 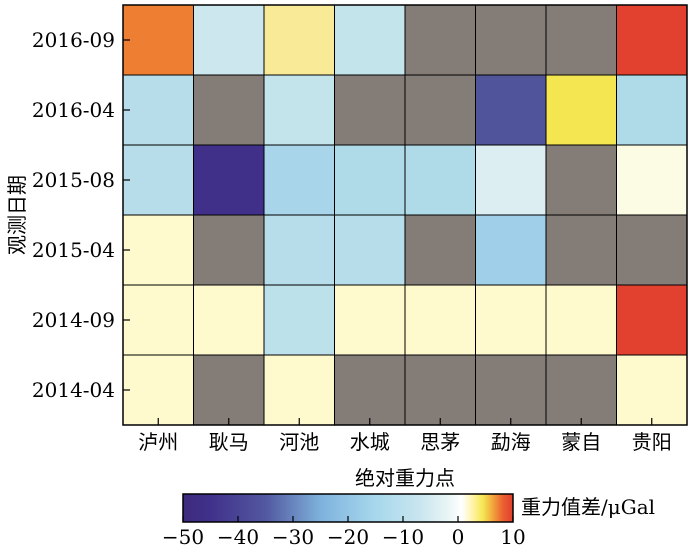 I want to click on x-tick-label: 泸州, so click(x=158, y=442).